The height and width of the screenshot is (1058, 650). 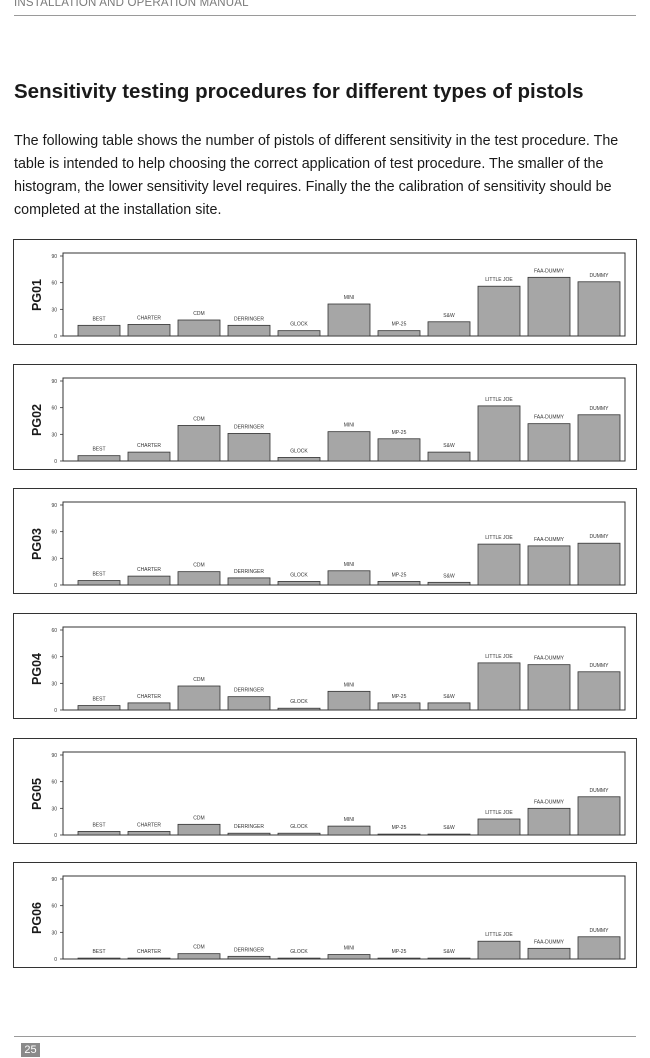 What do you see at coordinates (30, 1050) in the screenshot?
I see `page-number: 25` at bounding box center [30, 1050].